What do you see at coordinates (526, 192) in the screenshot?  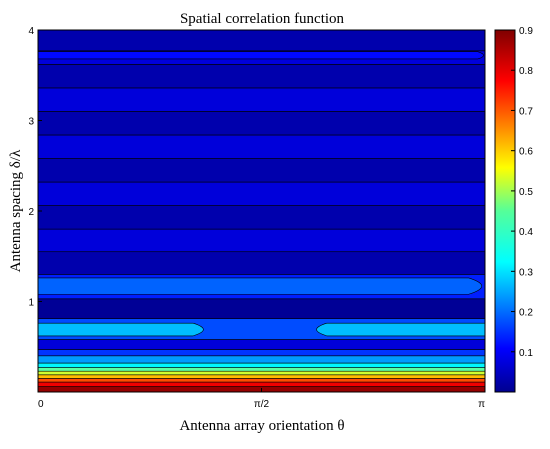 I see `colorbar-tick-label-4: 0.5` at bounding box center [526, 192].